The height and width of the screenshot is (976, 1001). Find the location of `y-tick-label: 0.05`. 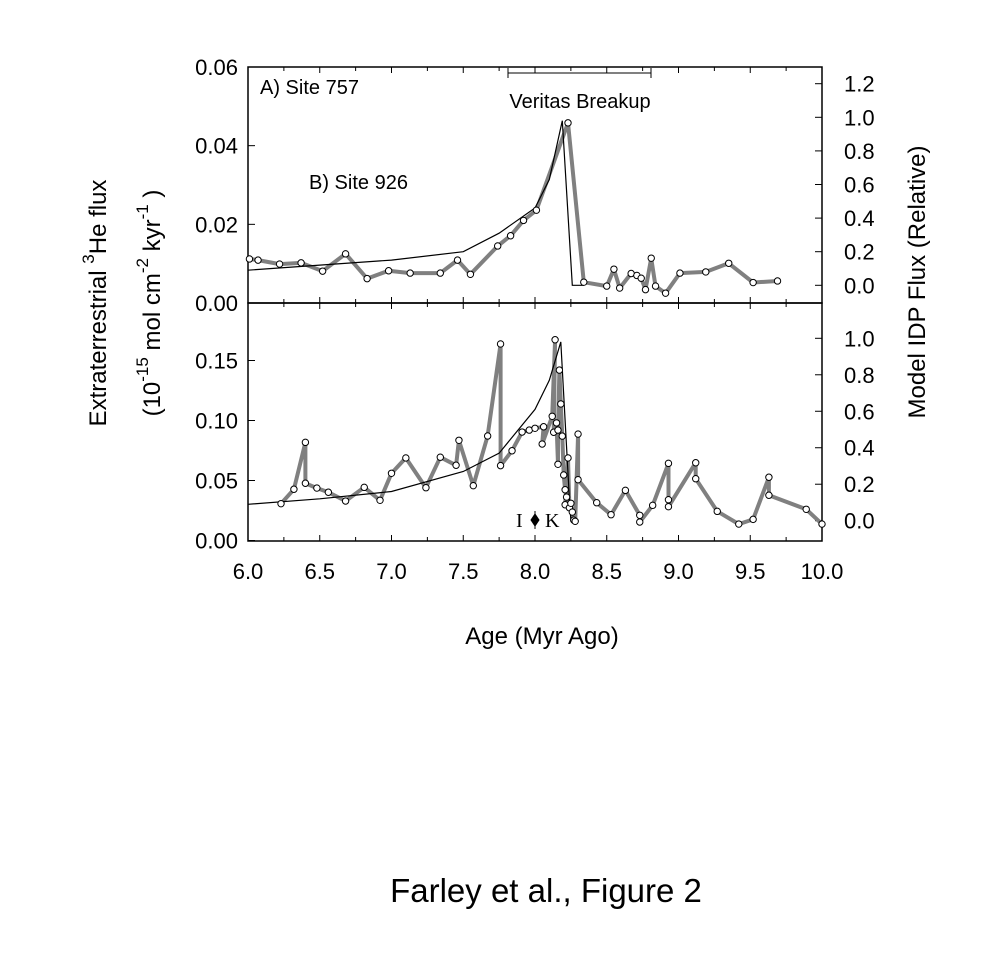

y-tick-label: 0.05 is located at coordinates (216, 481).